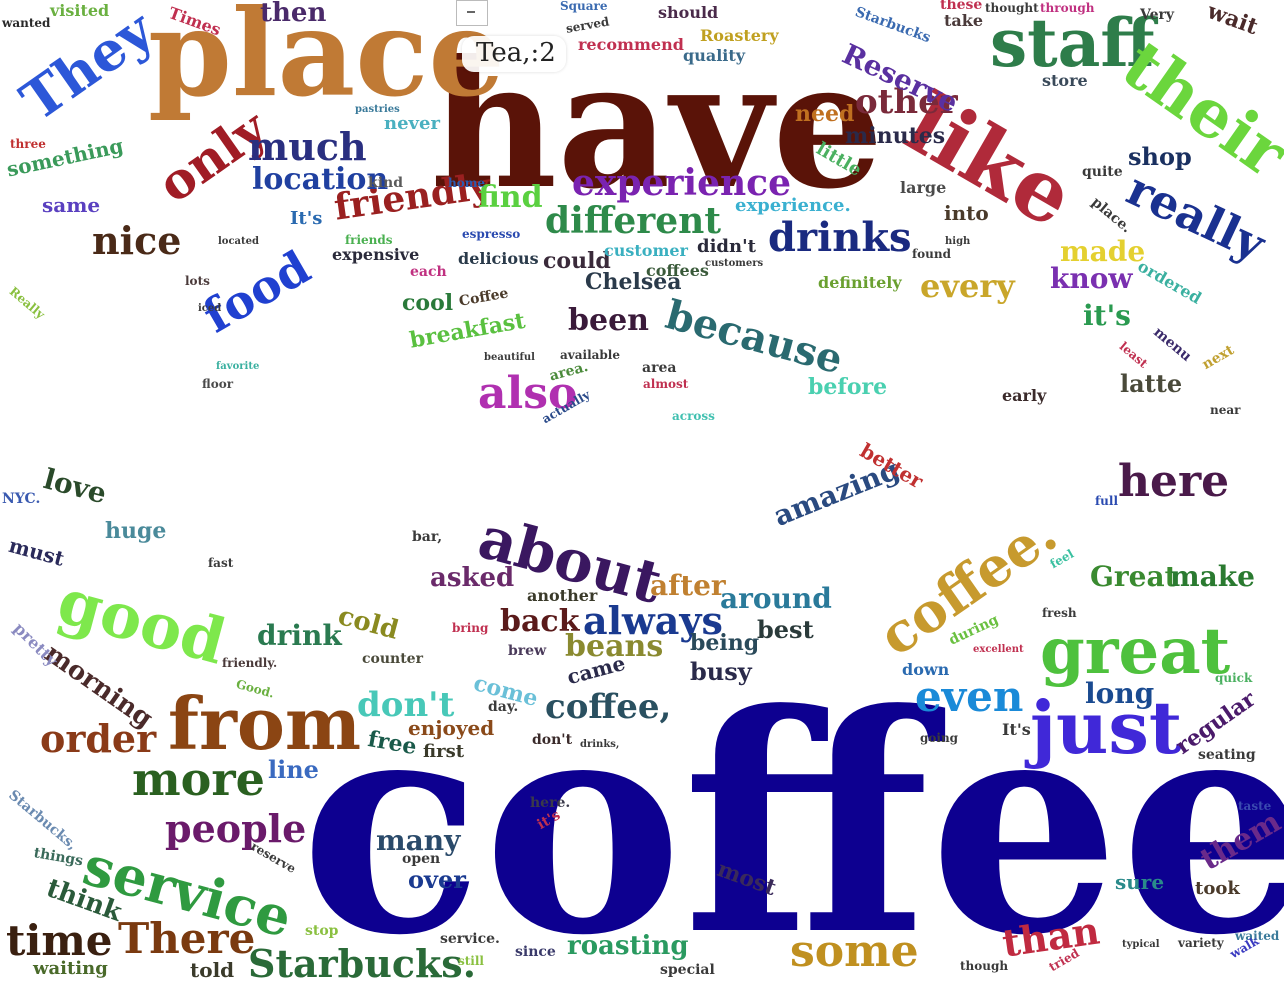  Describe the element at coordinates (793, 205) in the screenshot. I see `cloud-word: experience.` at that location.